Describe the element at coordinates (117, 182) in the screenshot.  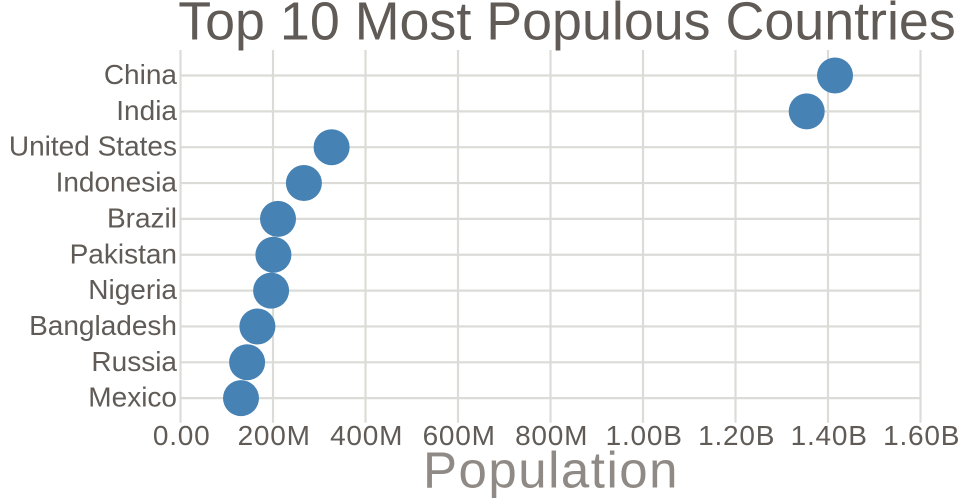
I see `svg-text: Indonesia` at that location.